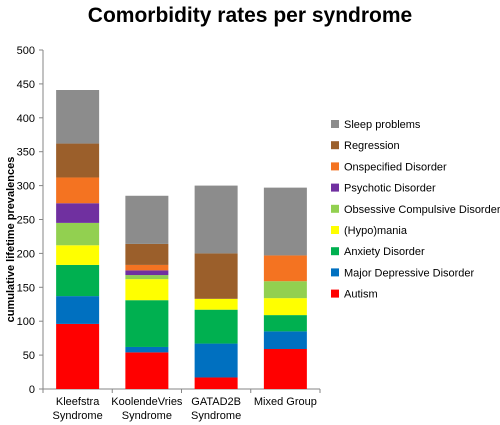 The image size is (500, 425). I want to click on y-tick-label: 350, so click(26, 153).